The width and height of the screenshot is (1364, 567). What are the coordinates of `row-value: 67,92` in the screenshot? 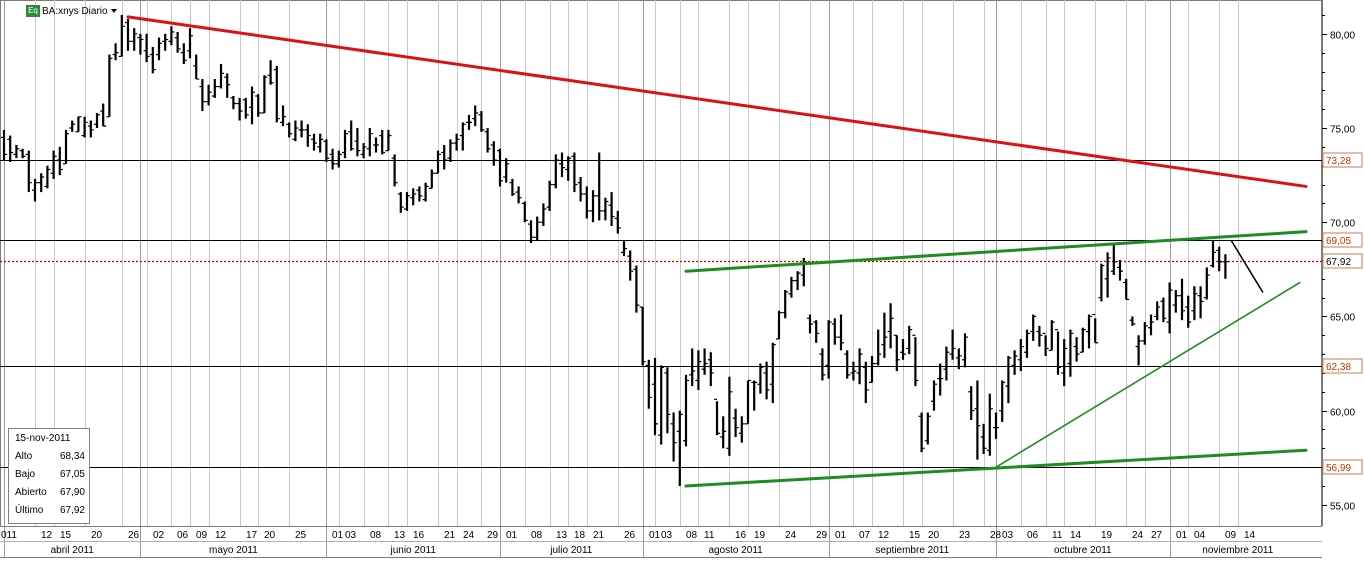 It's located at (72, 510).